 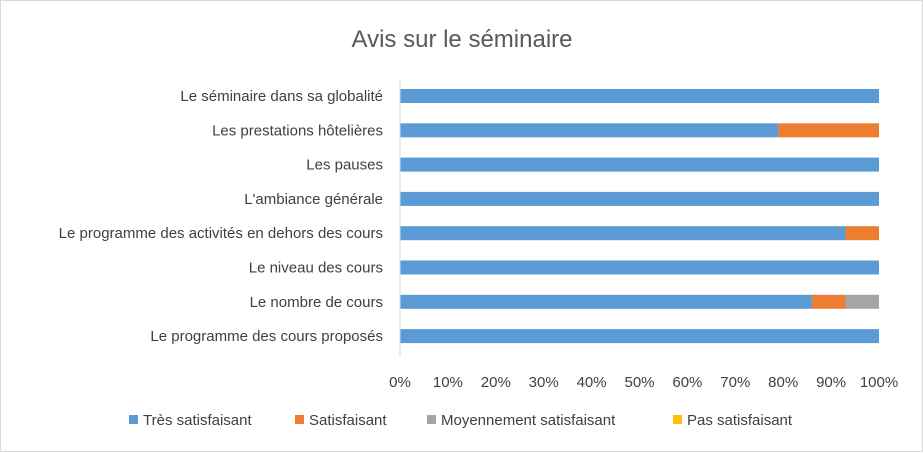 I want to click on x-tick-label: 70%, so click(x=735, y=382).